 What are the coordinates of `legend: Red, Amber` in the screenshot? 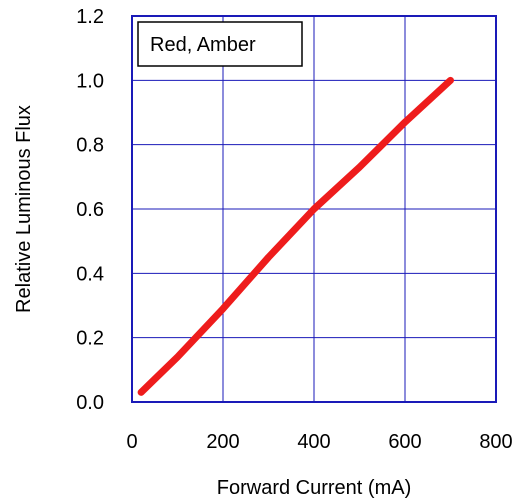 It's located at (220, 44).